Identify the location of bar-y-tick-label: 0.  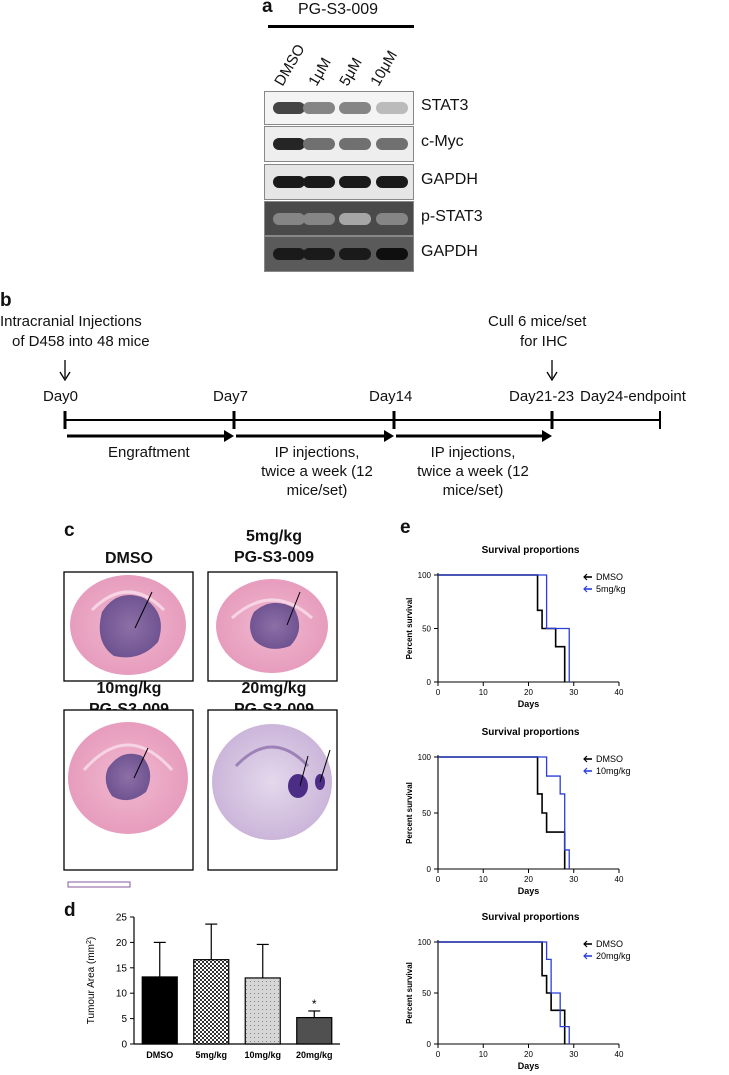
(124, 1045).